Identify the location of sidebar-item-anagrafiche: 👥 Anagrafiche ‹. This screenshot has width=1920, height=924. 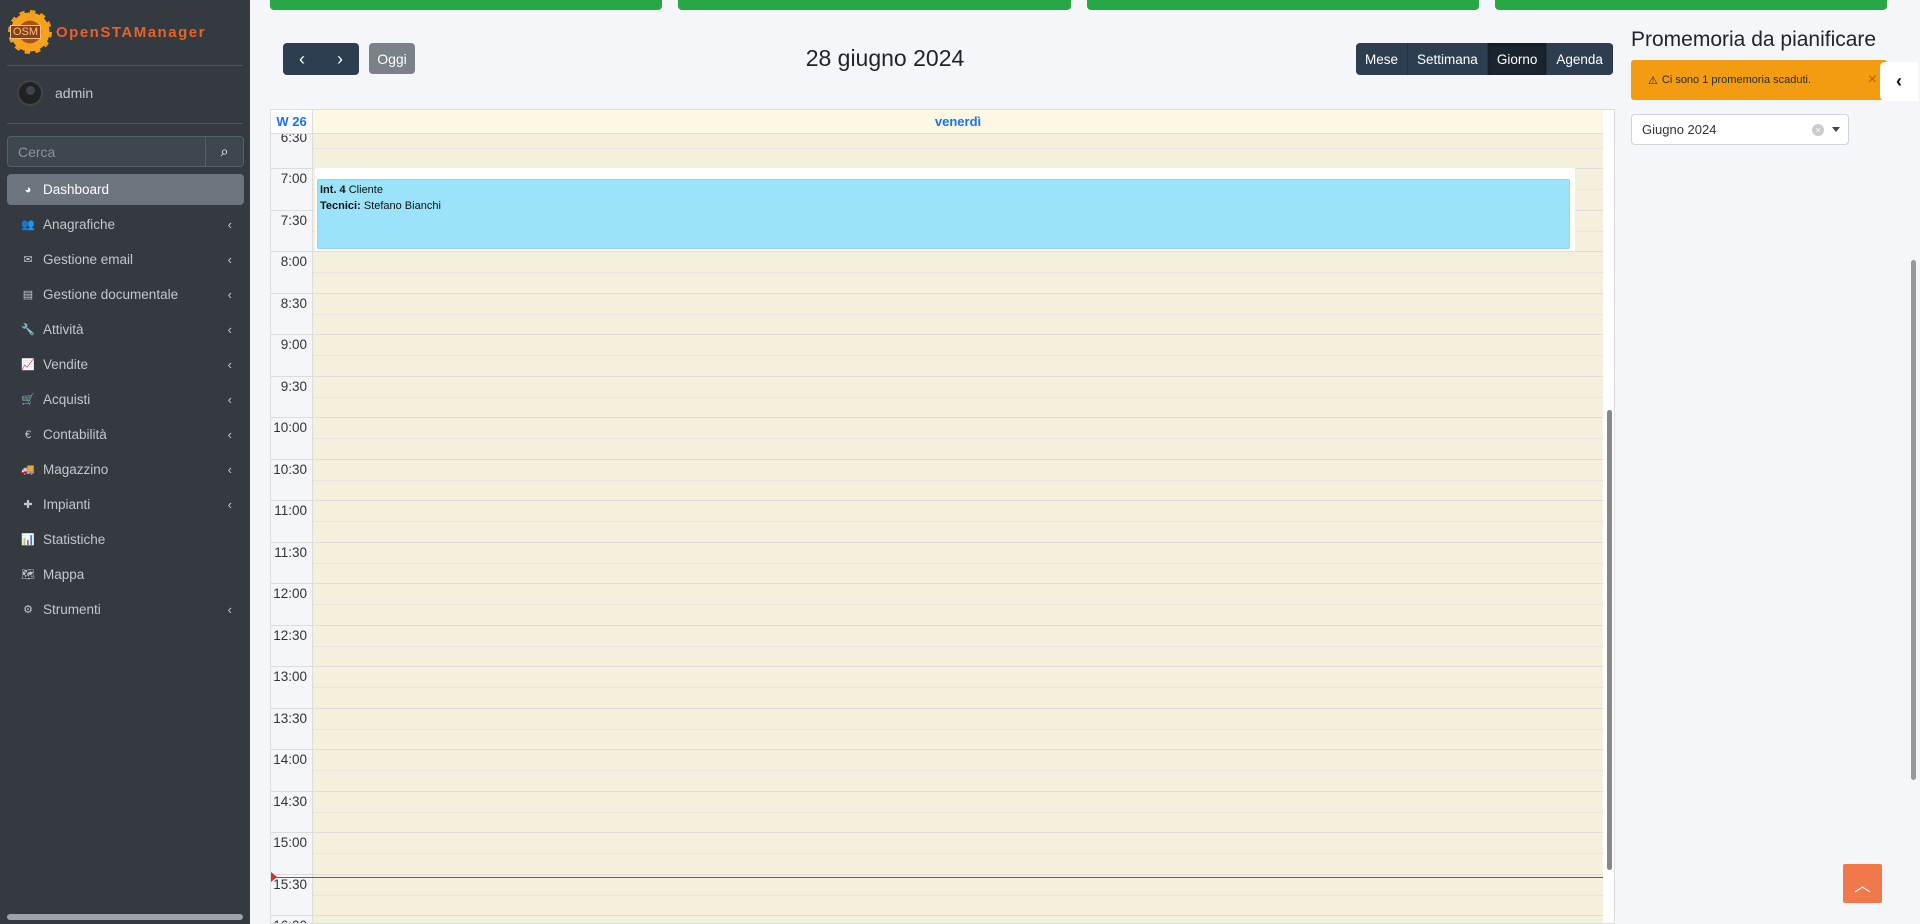
(125, 224).